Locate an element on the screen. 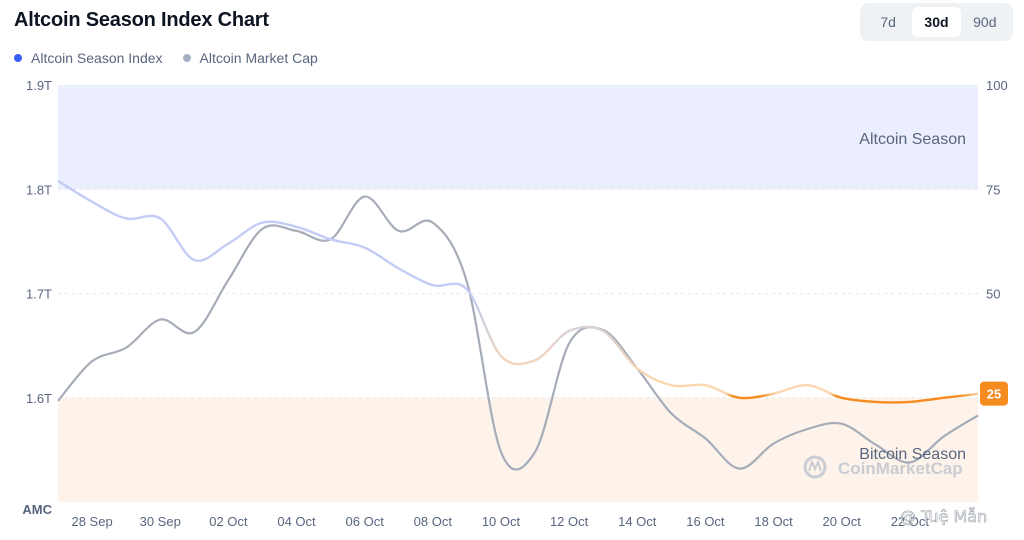 The width and height of the screenshot is (1024, 540). left-axis-tick: 1.9T is located at coordinates (39, 85).